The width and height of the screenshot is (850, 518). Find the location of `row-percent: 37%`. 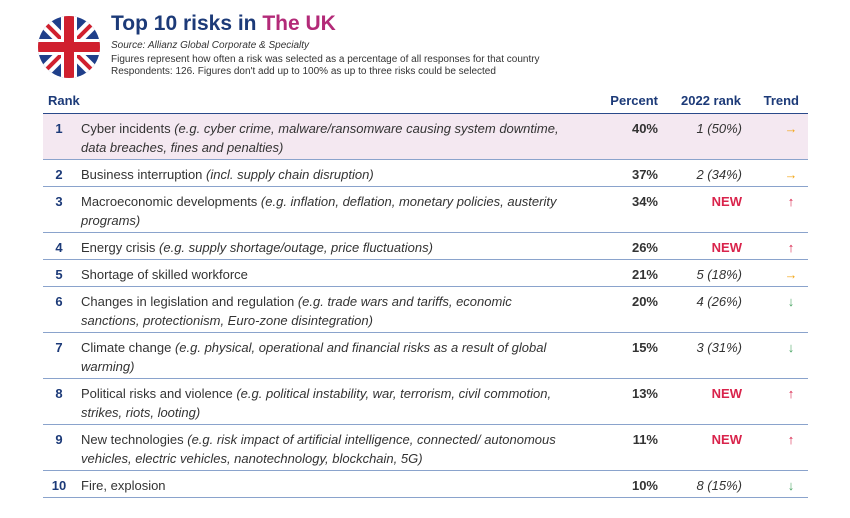

row-percent: 37% is located at coordinates (644, 174).